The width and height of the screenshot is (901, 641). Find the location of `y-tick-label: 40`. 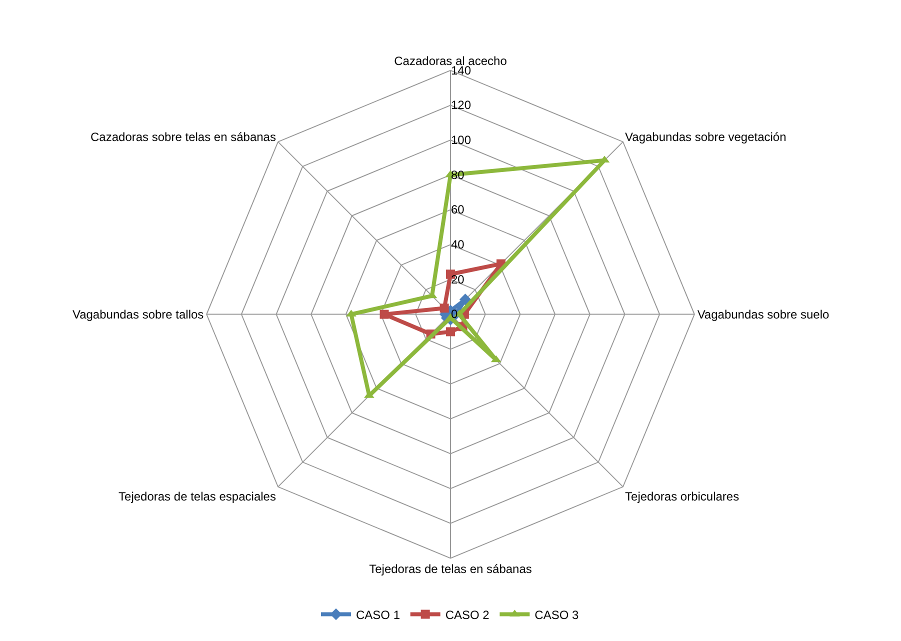

y-tick-label: 40 is located at coordinates (458, 245).